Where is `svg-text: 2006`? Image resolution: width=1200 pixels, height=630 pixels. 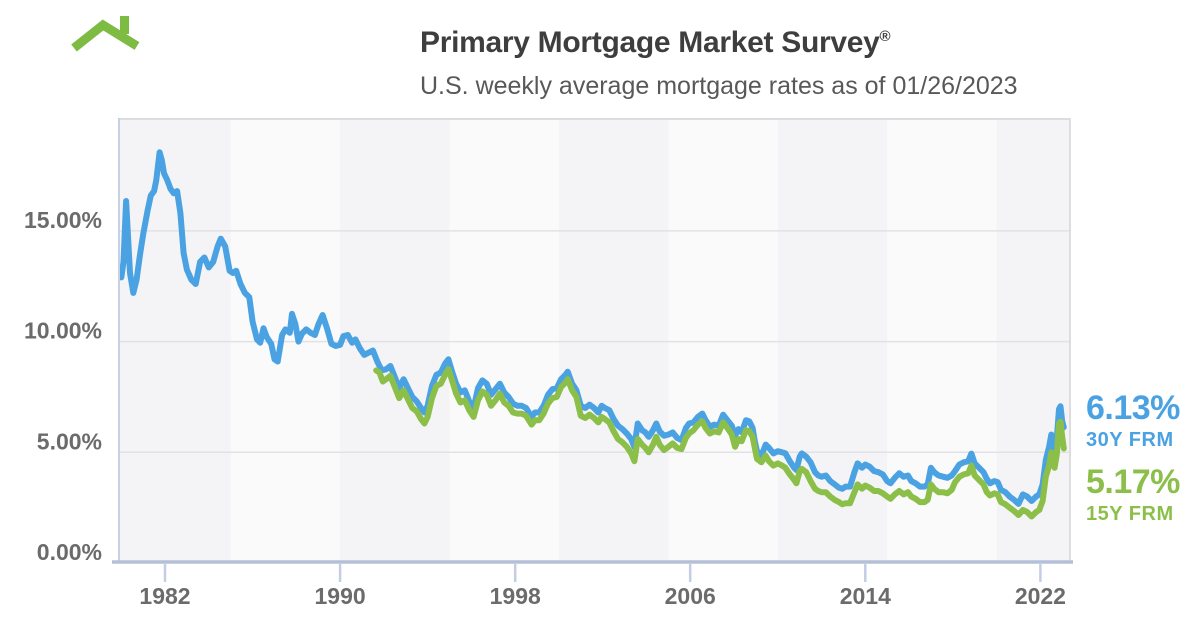 svg-text: 2006 is located at coordinates (690, 596).